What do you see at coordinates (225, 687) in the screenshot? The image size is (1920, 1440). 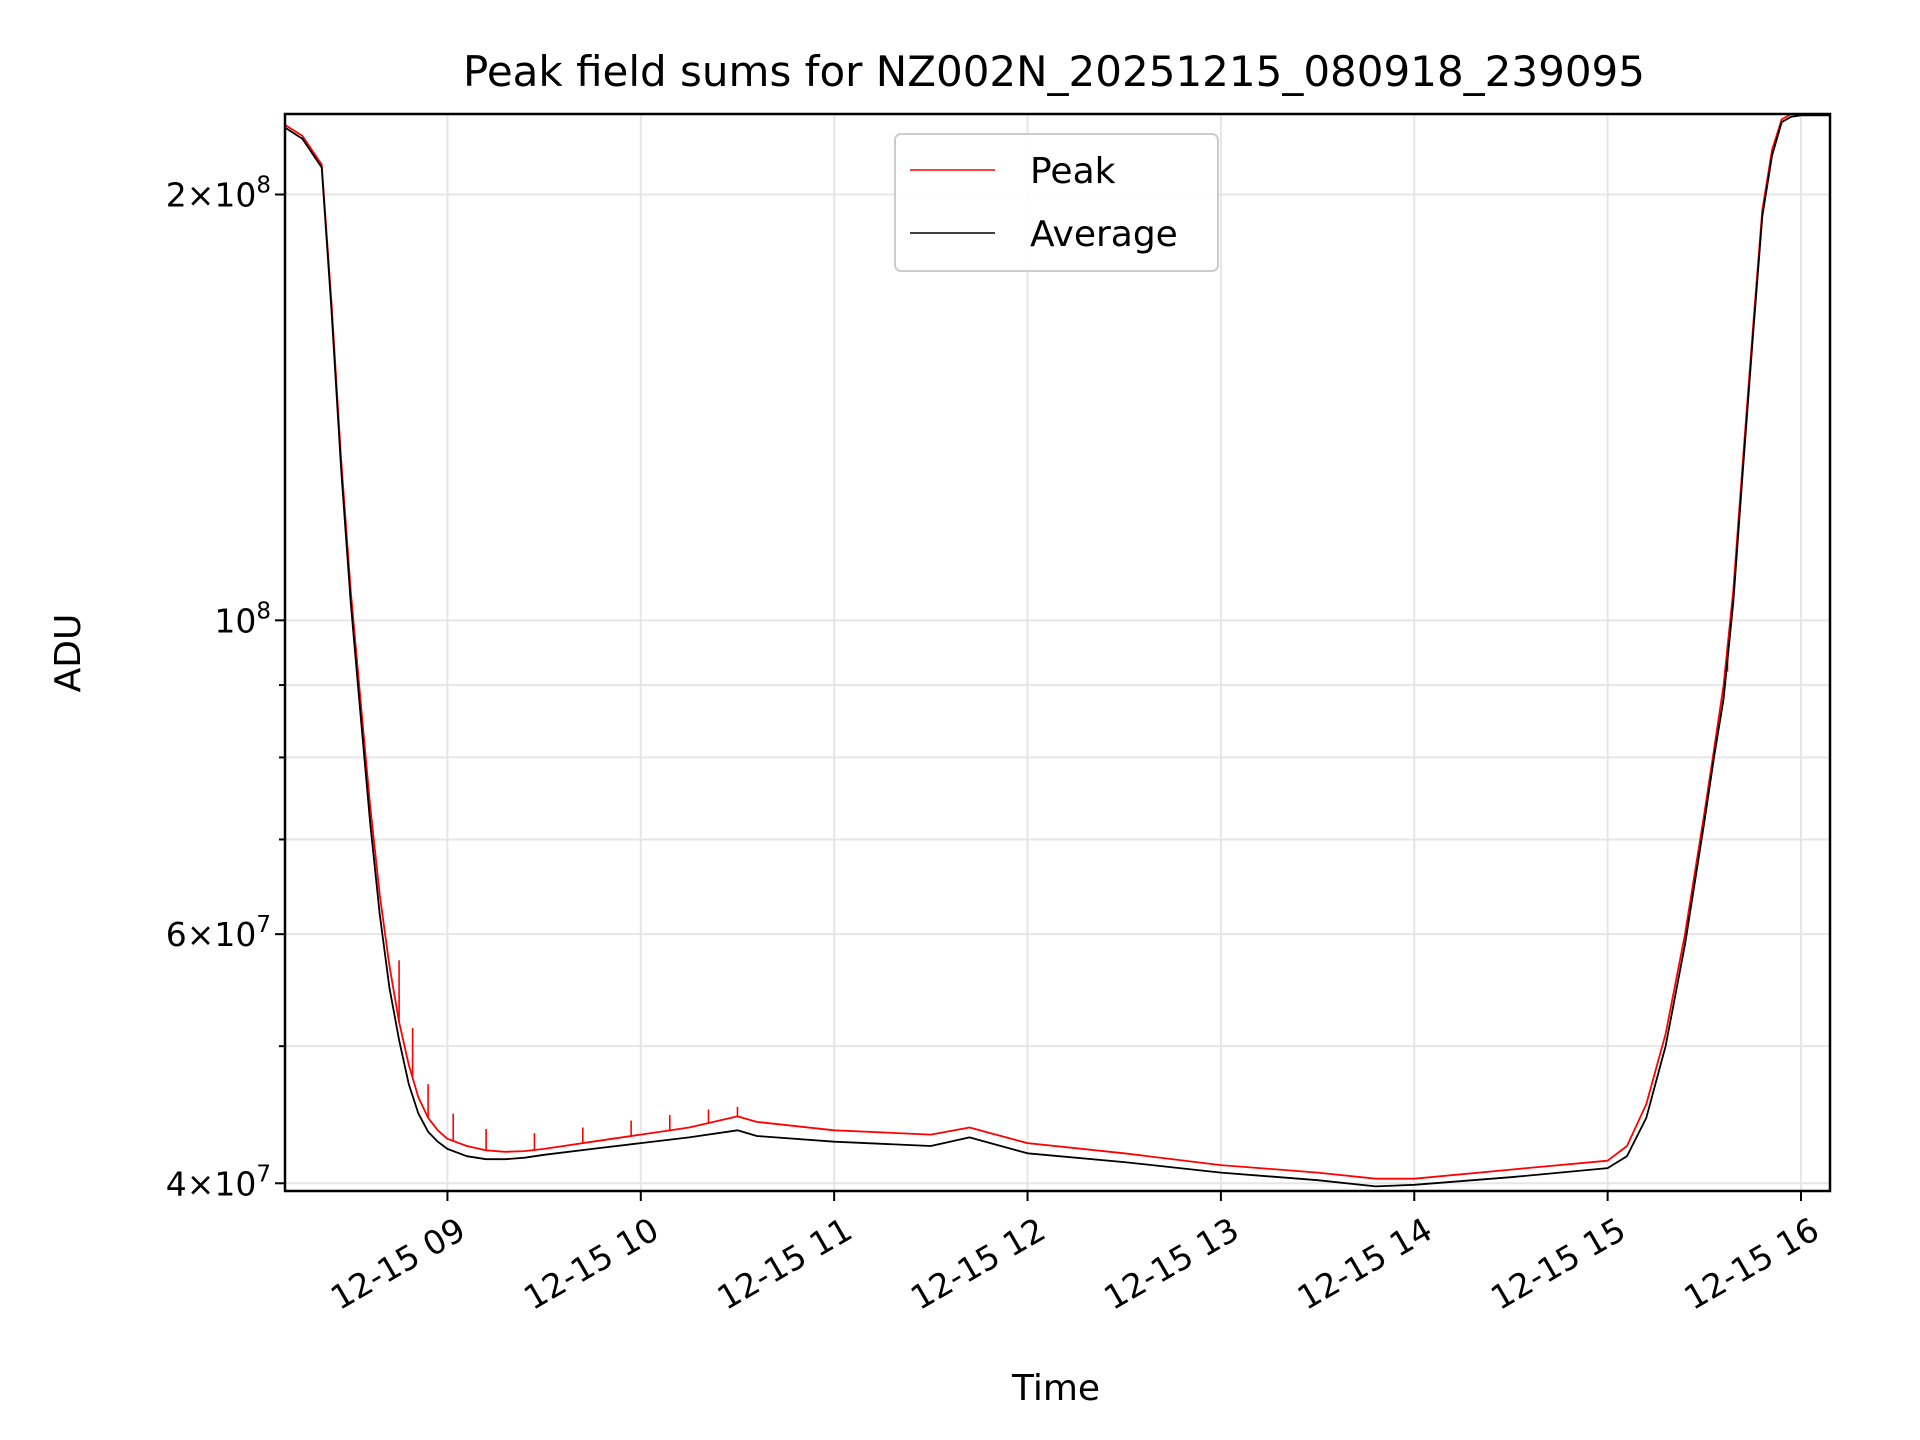 I see `y-axis: 4×107 6×107 108 2×108` at bounding box center [225, 687].